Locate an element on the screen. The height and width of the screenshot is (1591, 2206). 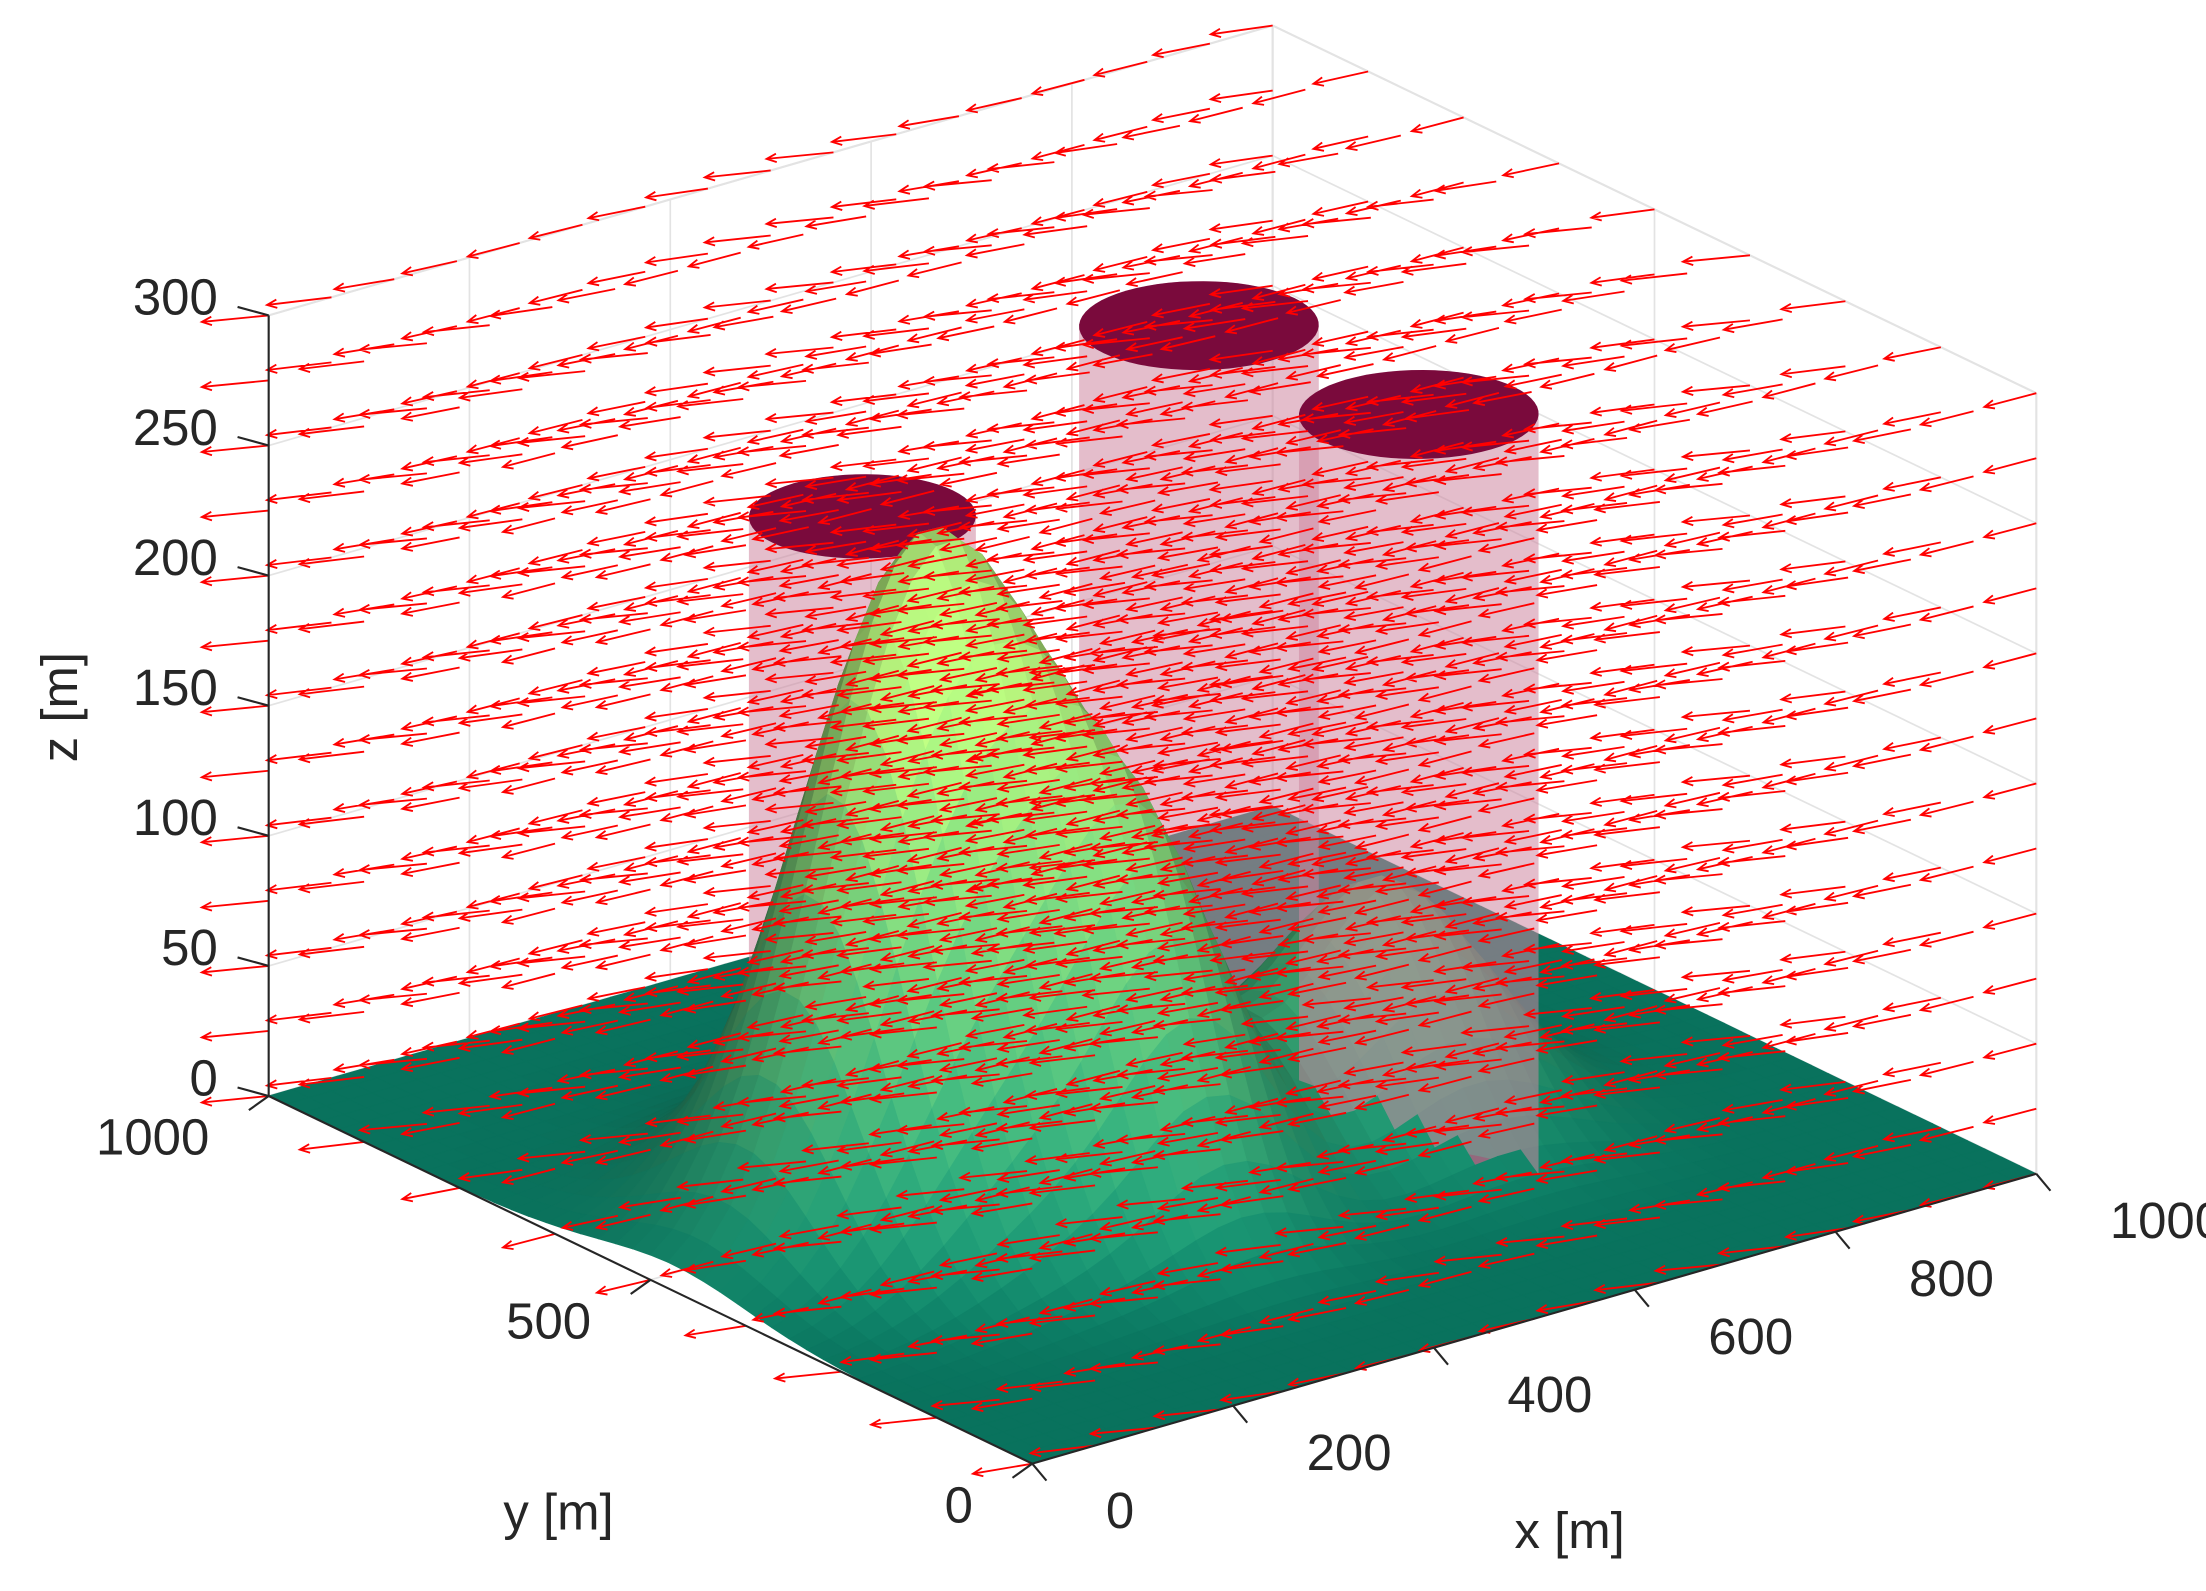
x-axis-title: x [m] is located at coordinates (1570, 1530).